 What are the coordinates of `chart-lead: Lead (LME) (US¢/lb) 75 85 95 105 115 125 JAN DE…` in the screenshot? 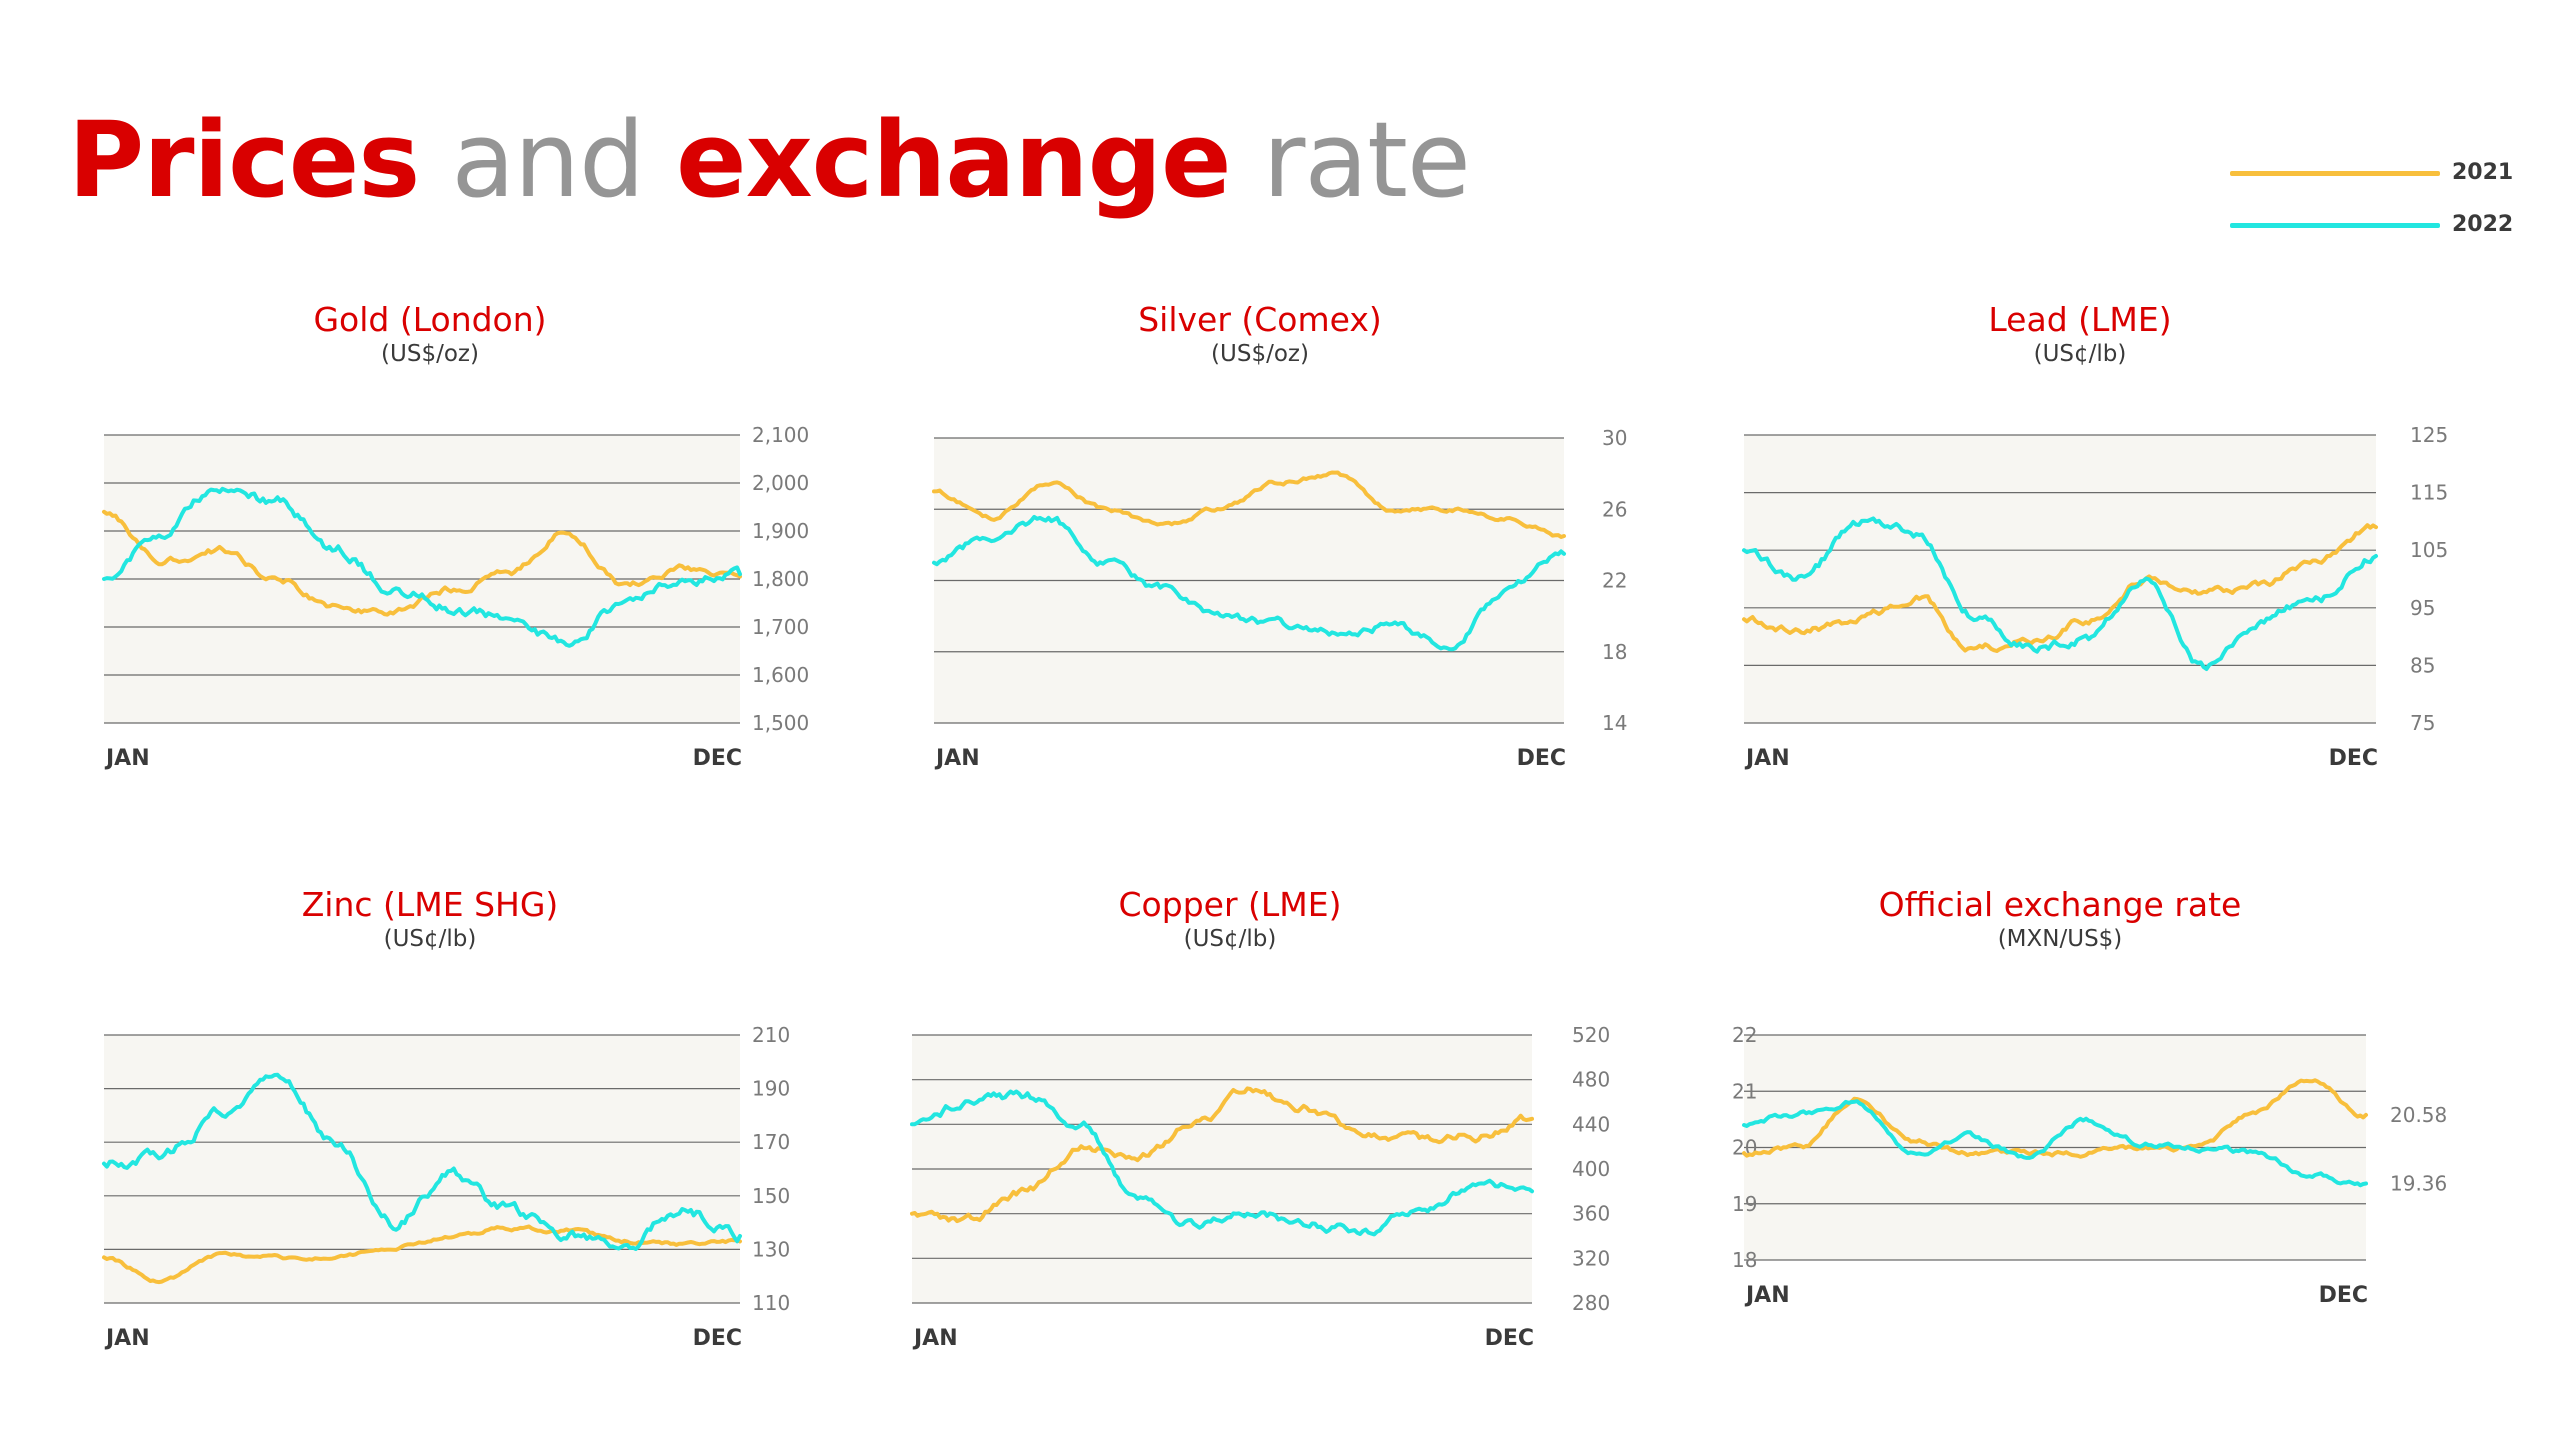 It's located at (2080, 580).